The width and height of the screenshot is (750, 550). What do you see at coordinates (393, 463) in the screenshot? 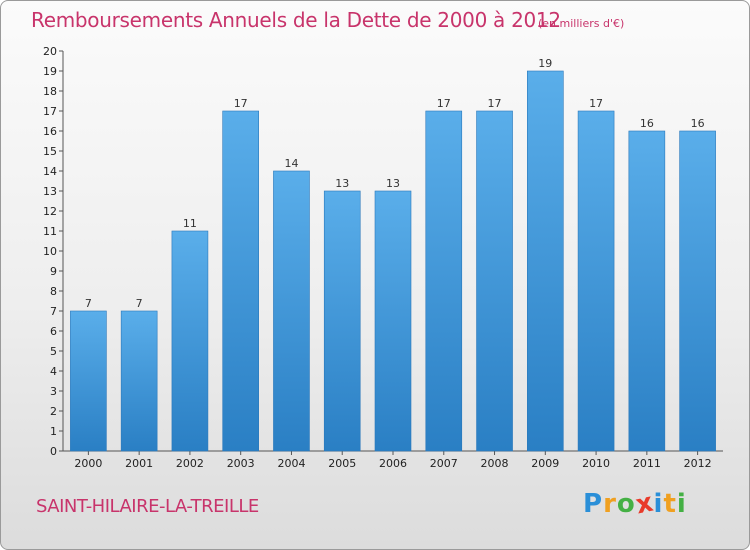
I see `x-tick-label: 2006` at bounding box center [393, 463].